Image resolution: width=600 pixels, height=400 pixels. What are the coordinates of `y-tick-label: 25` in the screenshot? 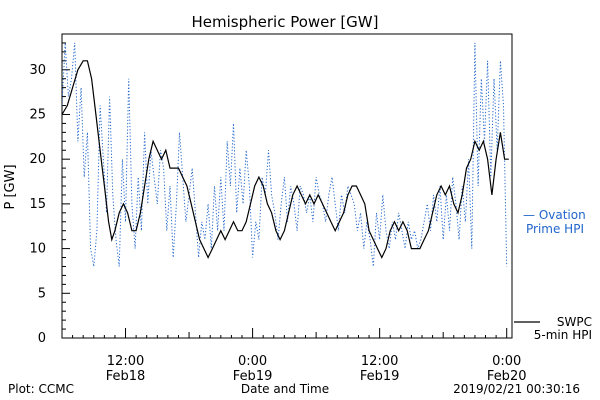 It's located at (37, 114).